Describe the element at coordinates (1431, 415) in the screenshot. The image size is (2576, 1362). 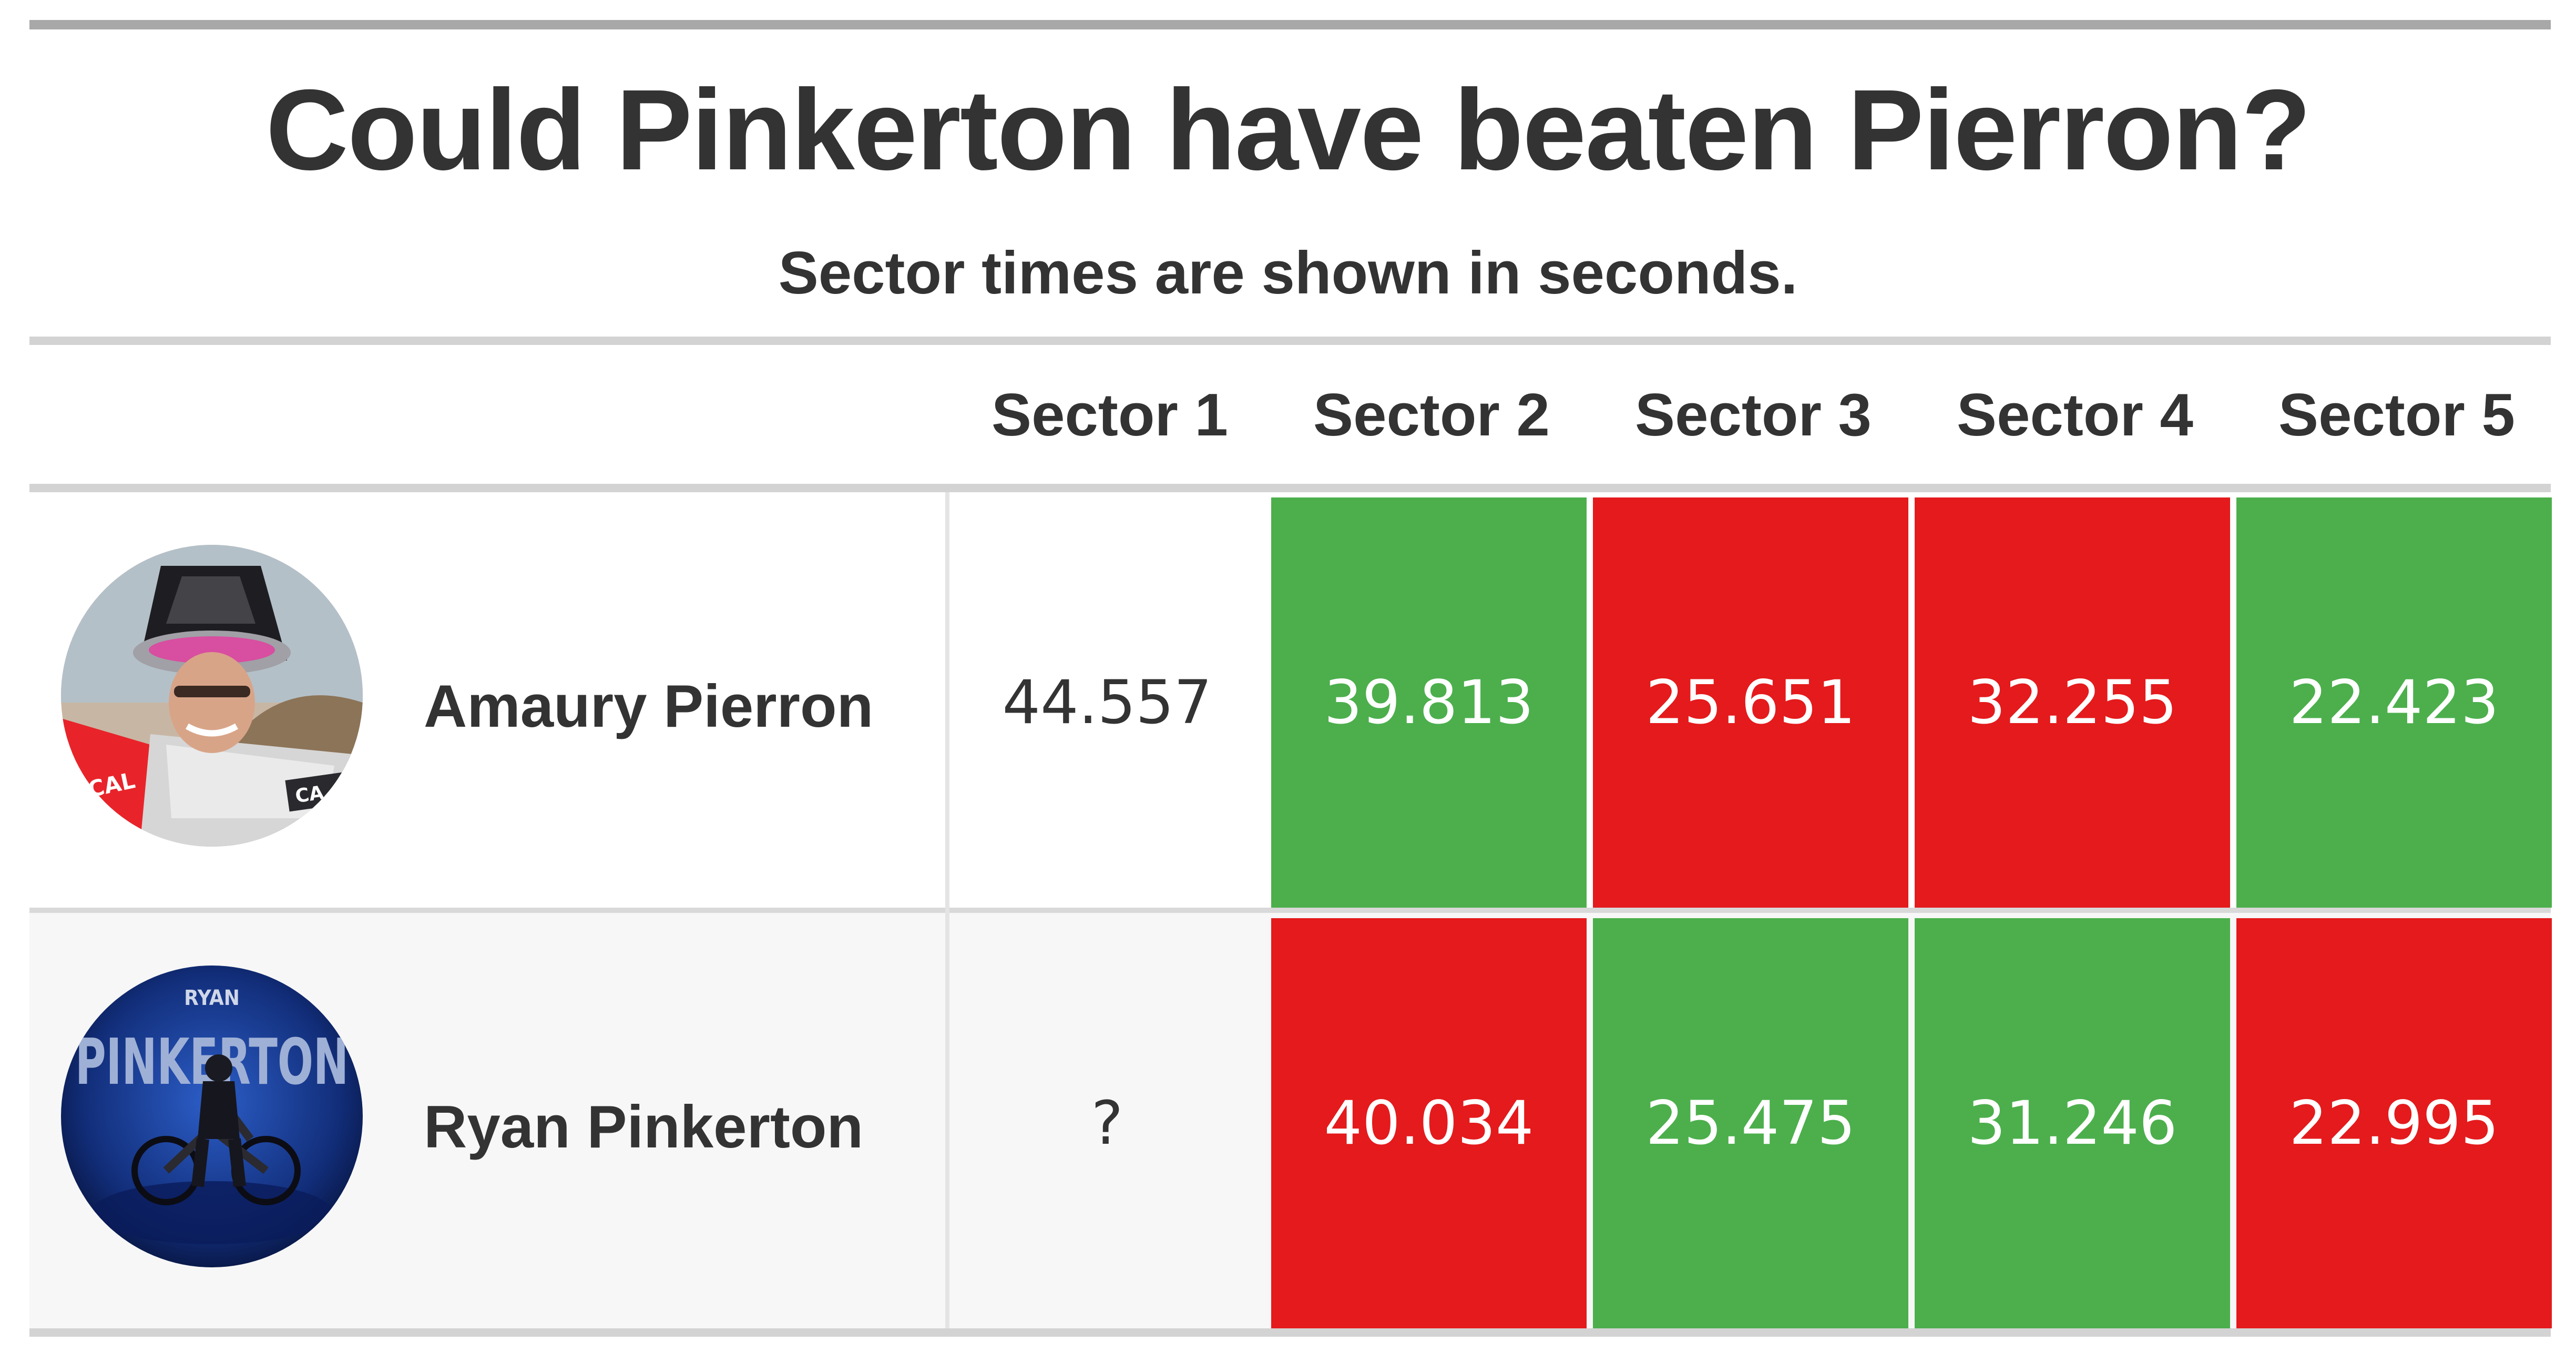
I see `column-header-sector-2: Sector 2` at that location.